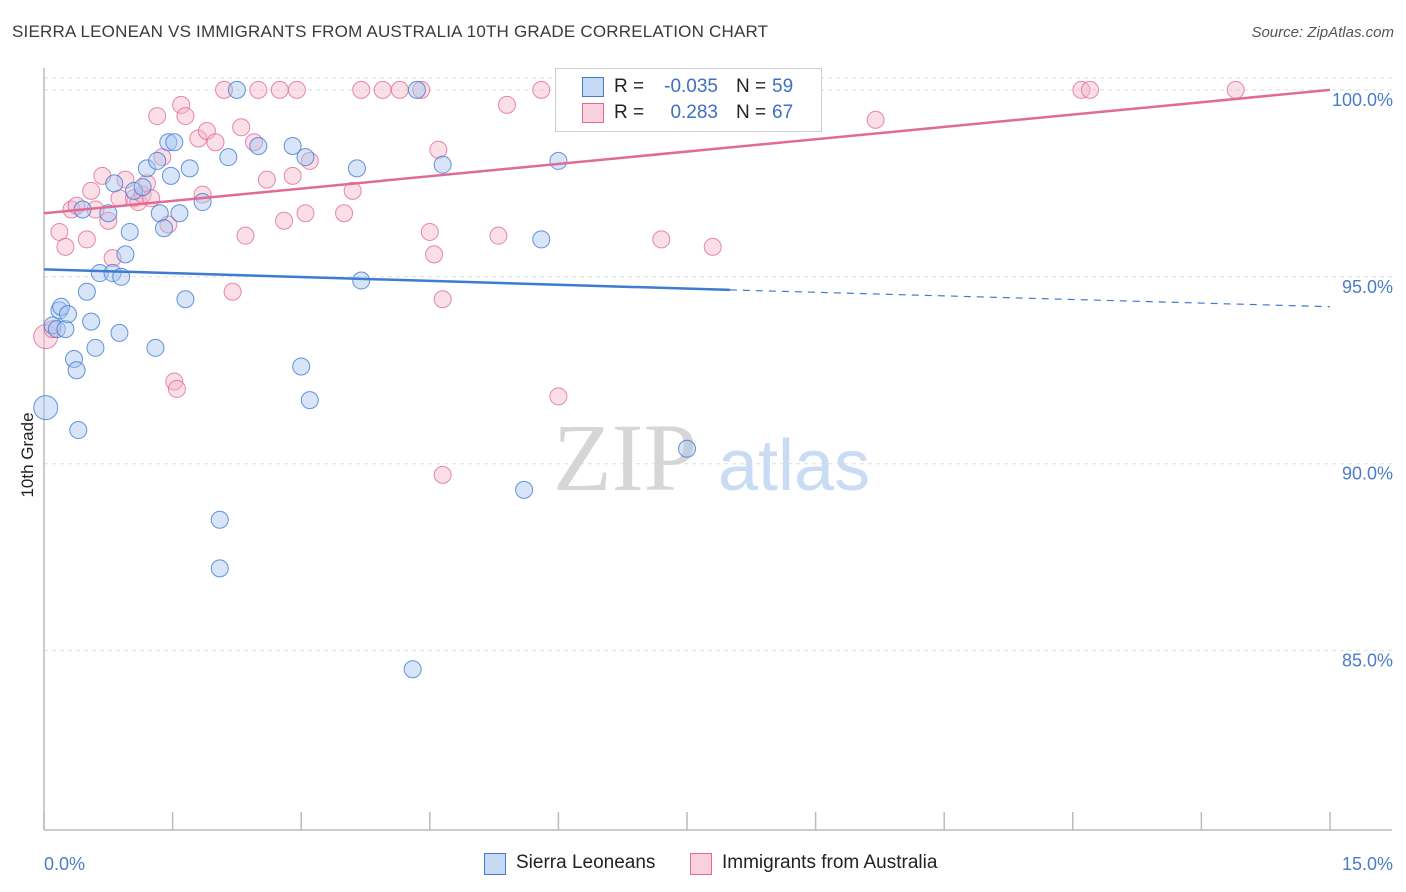  I want to click on legend-r-label: R =, so click(629, 86).